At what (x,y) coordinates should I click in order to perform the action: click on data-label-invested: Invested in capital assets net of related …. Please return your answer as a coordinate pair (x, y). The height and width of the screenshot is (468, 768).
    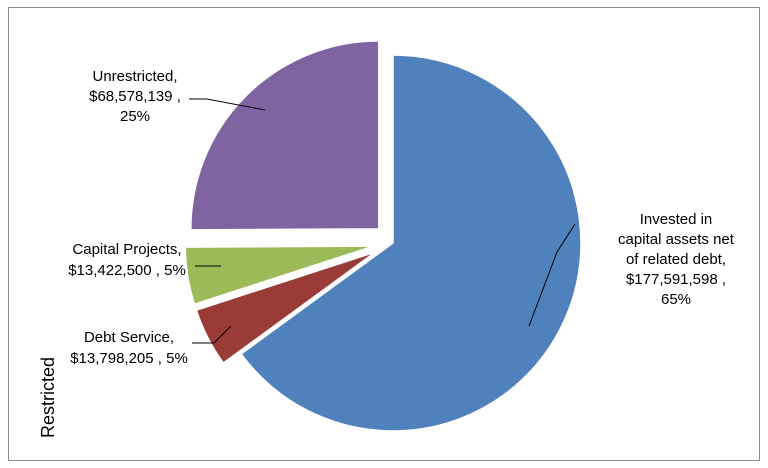
    Looking at the image, I should click on (676, 259).